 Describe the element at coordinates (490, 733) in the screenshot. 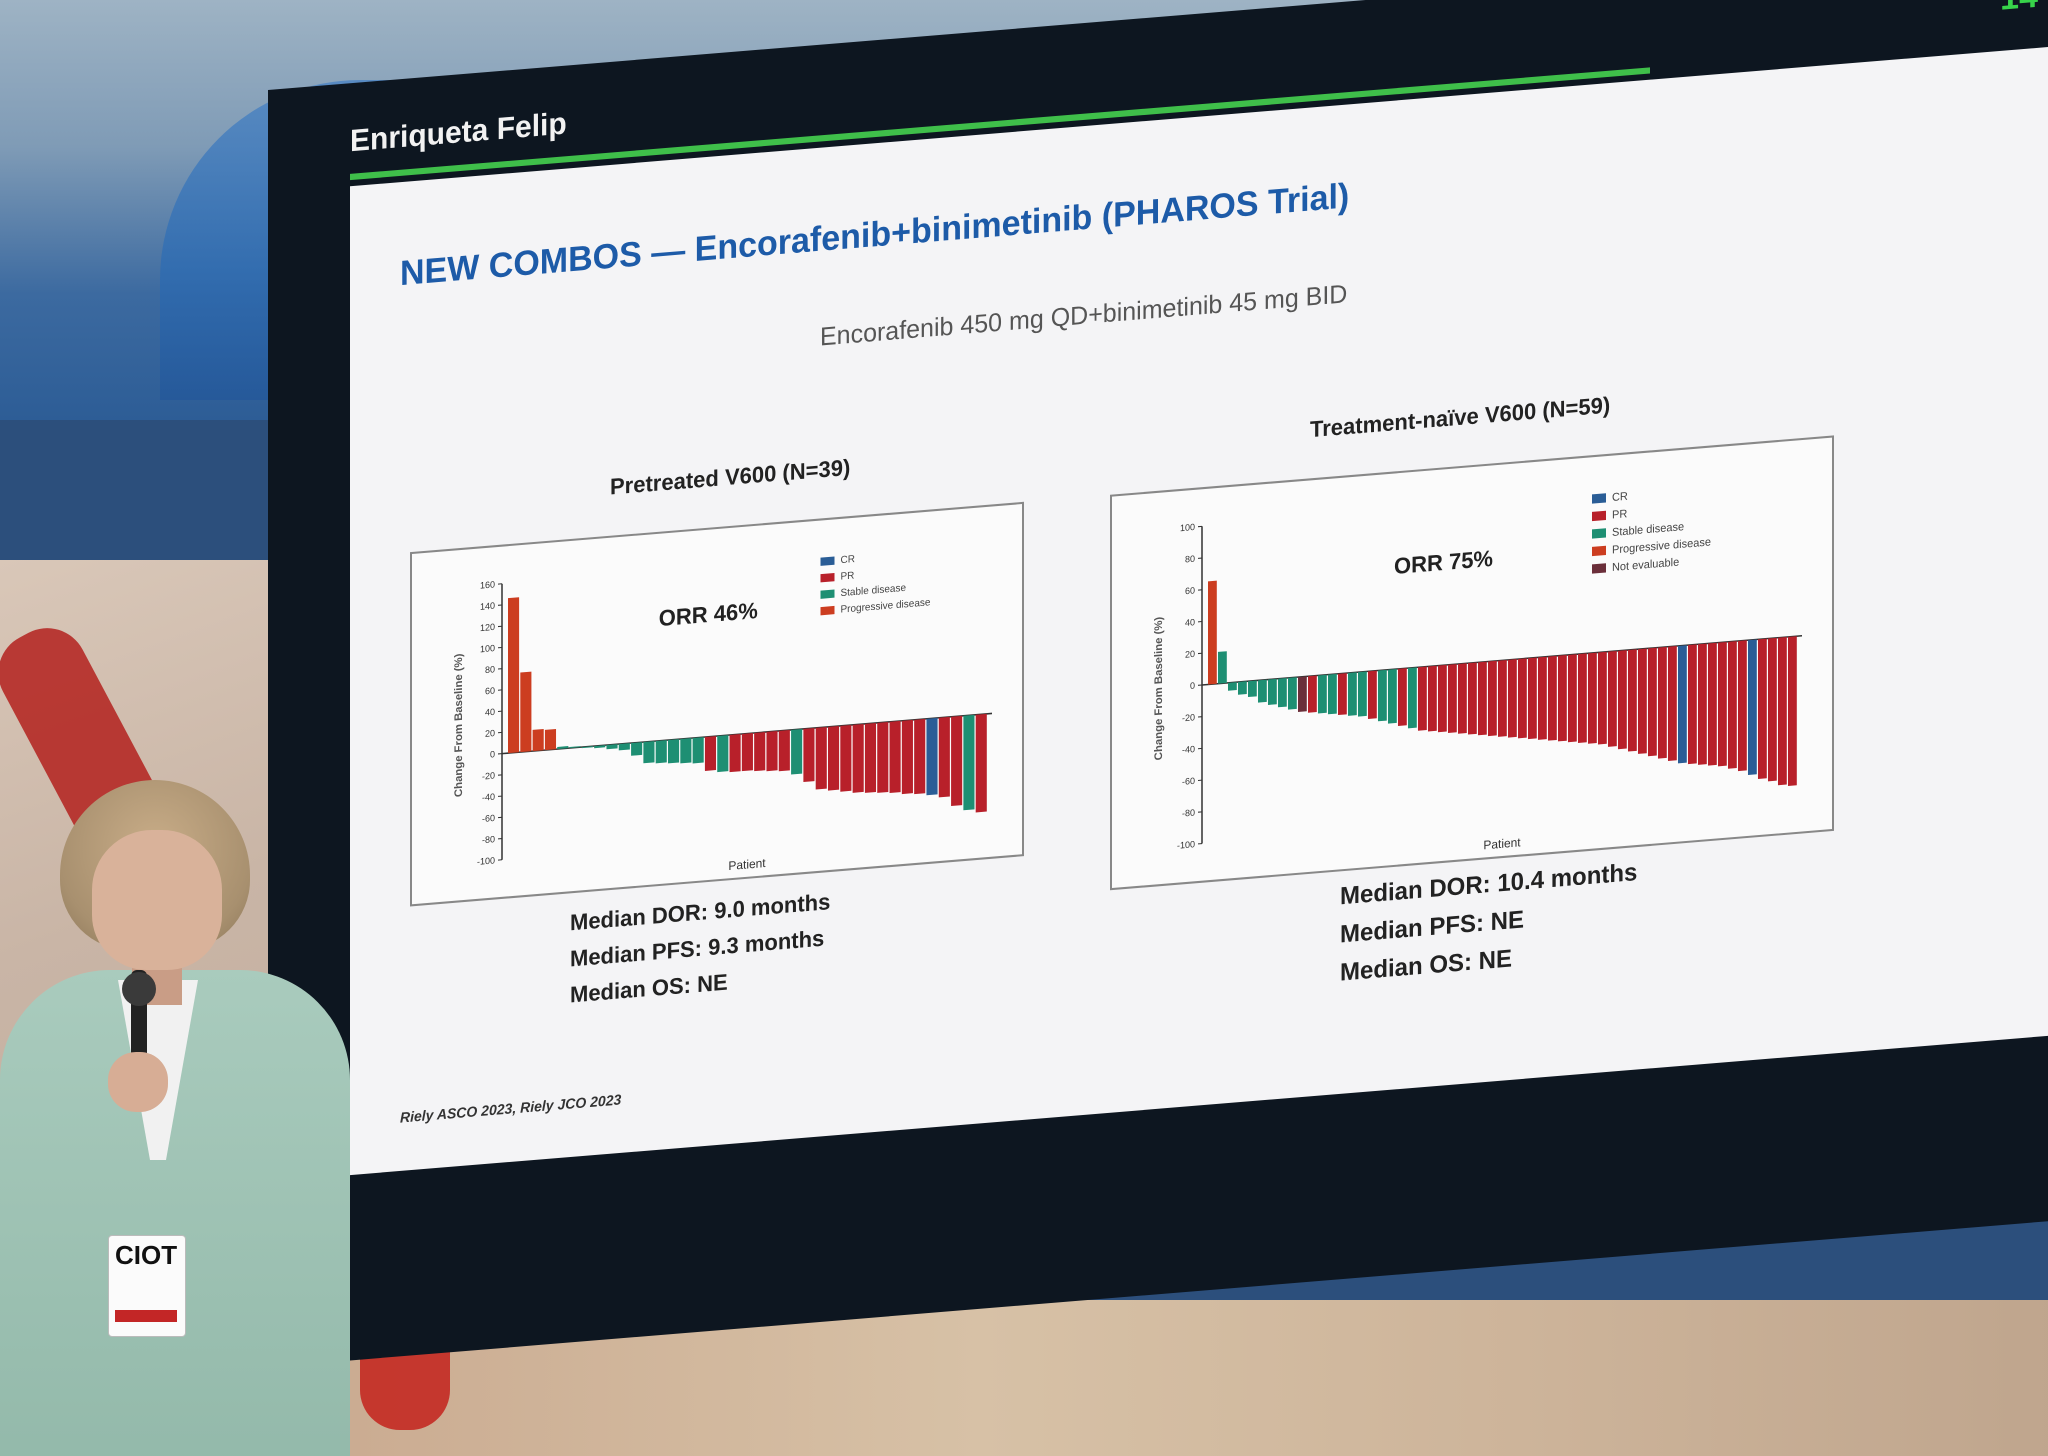

I see `y-tick-label: 20` at that location.